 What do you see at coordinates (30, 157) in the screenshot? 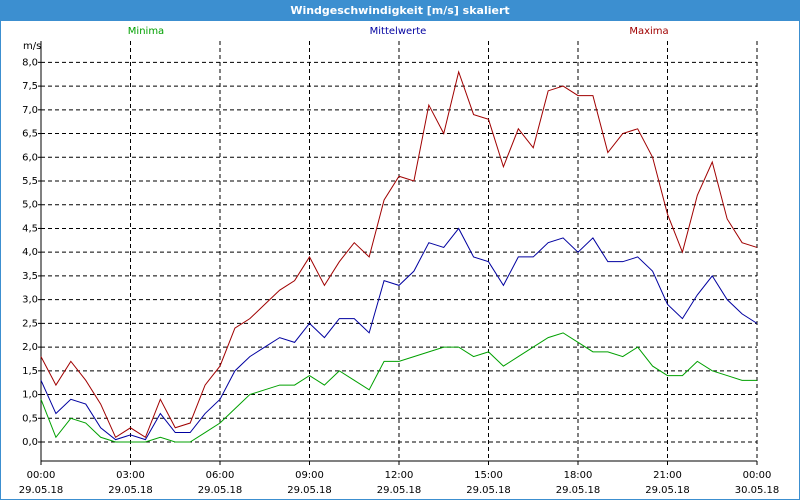
I see `y-tick-label: 6,0` at bounding box center [30, 157].